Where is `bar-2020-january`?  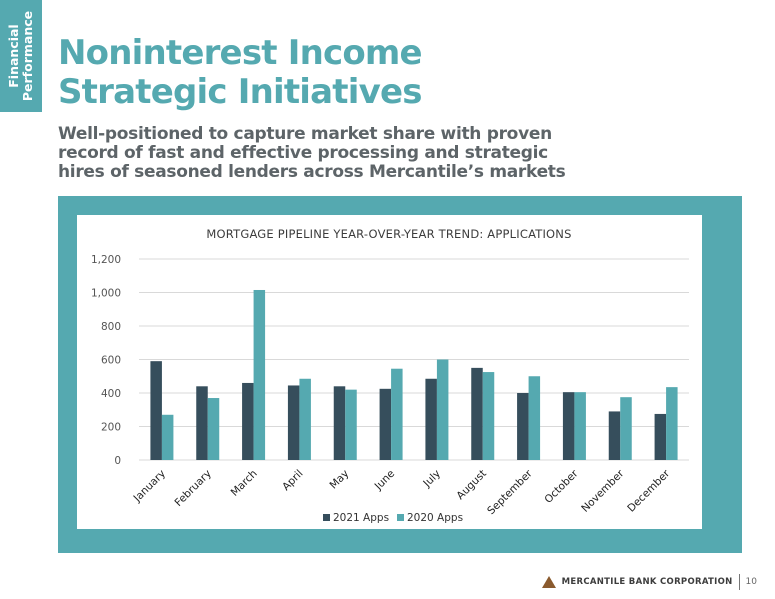
bar-2020-january is located at coordinates (167, 437).